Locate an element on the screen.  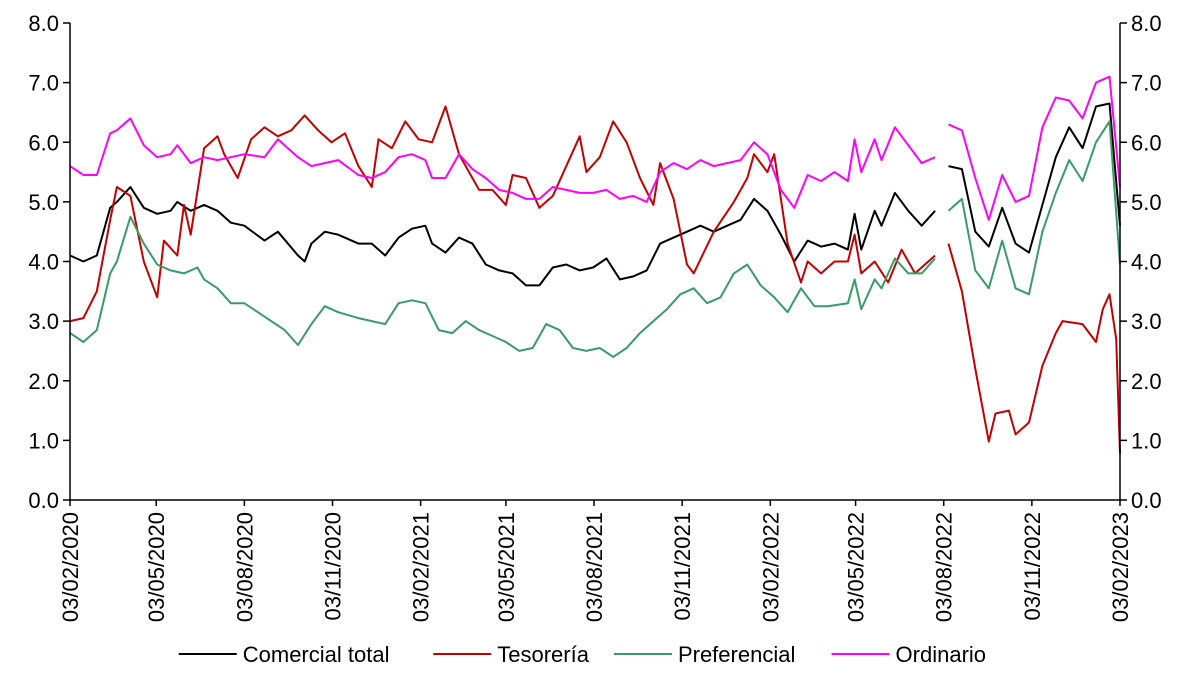
x-tick-label: 03/08/2020 is located at coordinates (244, 567).